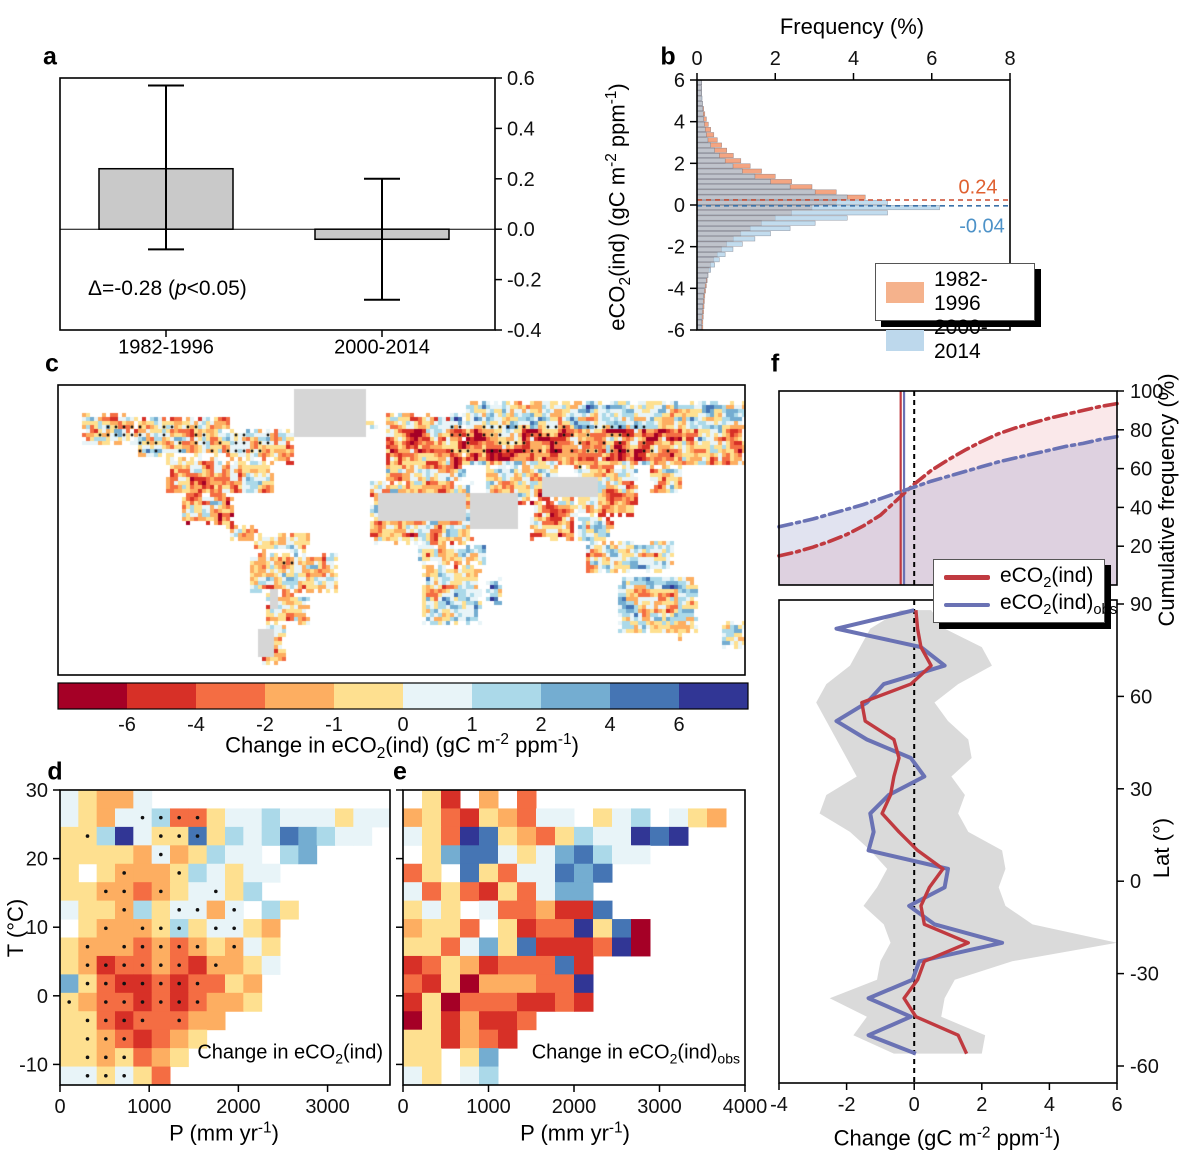 This screenshot has width=1185, height=1153. What do you see at coordinates (775, 59) in the screenshot?
I see `panel-b-xtick: 2` at bounding box center [775, 59].